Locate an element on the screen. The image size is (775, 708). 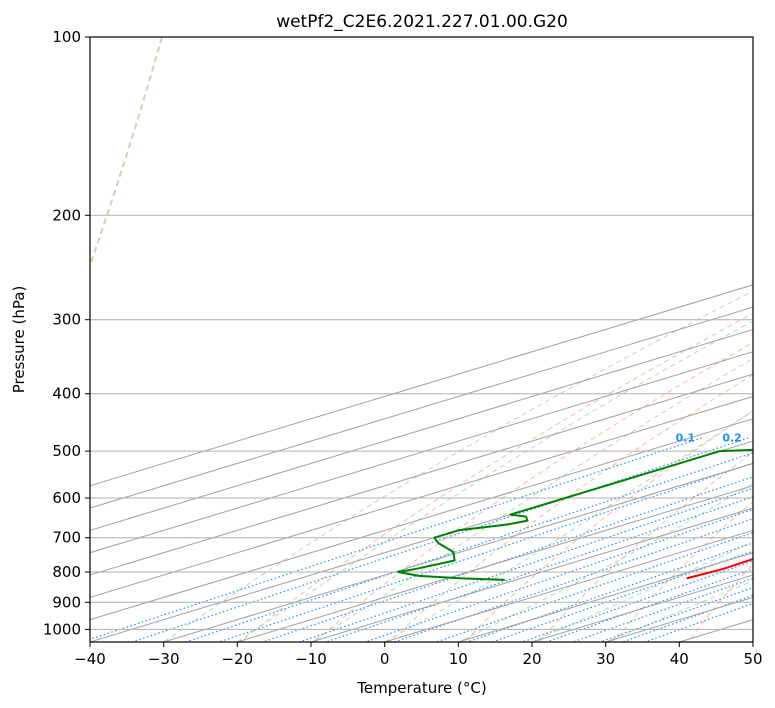
x-tick-label: −10 is located at coordinates (311, 659).